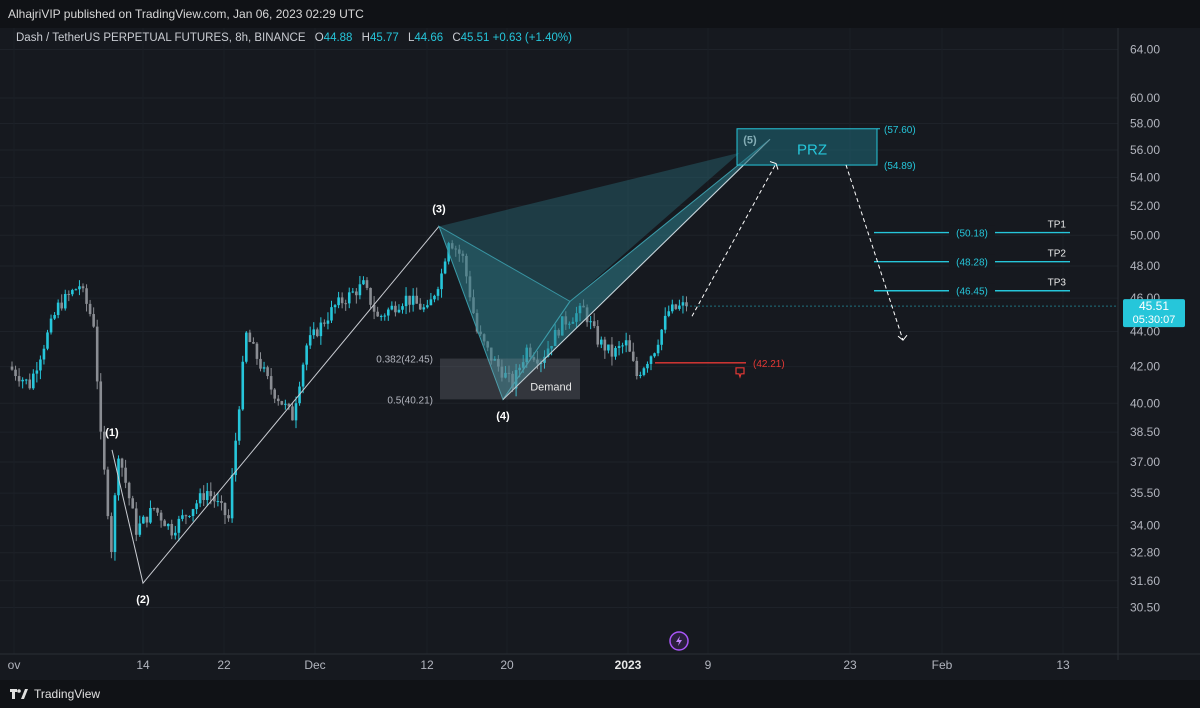 This screenshot has width=1200, height=708. What do you see at coordinates (734, 240) in the screenshot?
I see `projection-up-path` at bounding box center [734, 240].